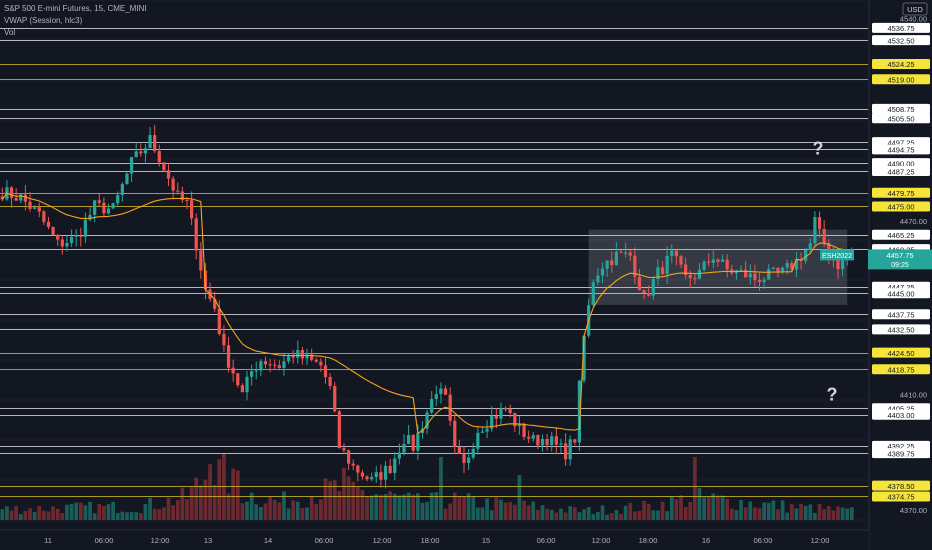 Image resolution: width=932 pixels, height=550 pixels. I want to click on range-box, so click(718, 267).